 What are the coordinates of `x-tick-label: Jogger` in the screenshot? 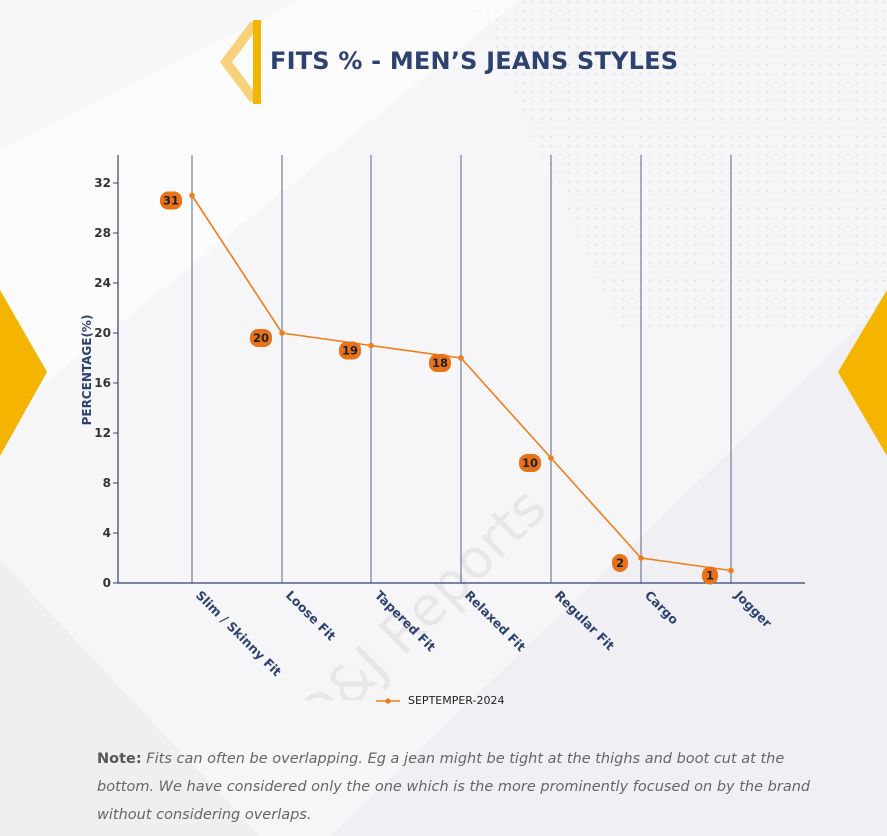 It's located at (753, 609).